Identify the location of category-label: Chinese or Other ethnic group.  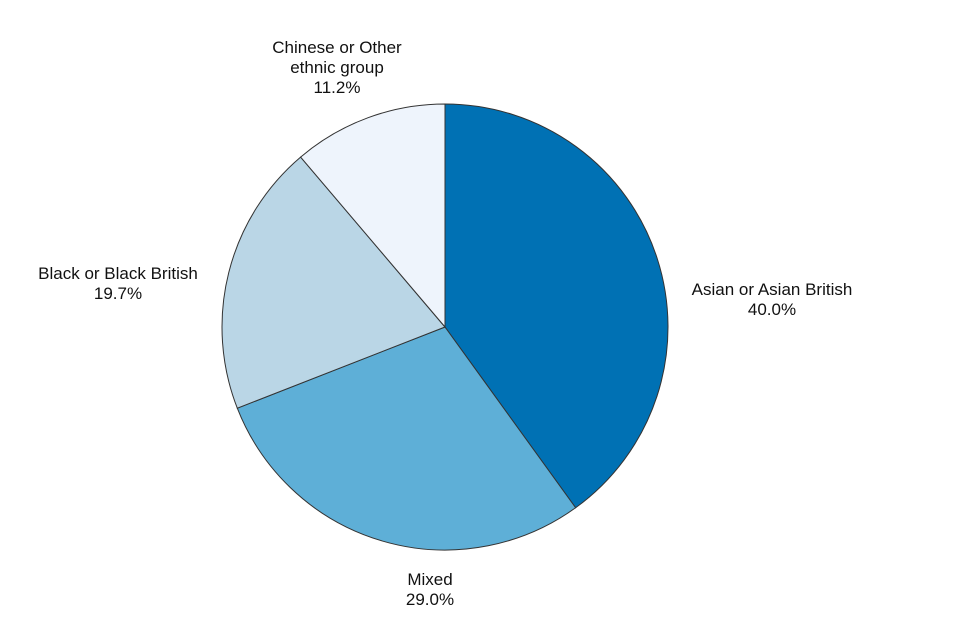
(337, 57).